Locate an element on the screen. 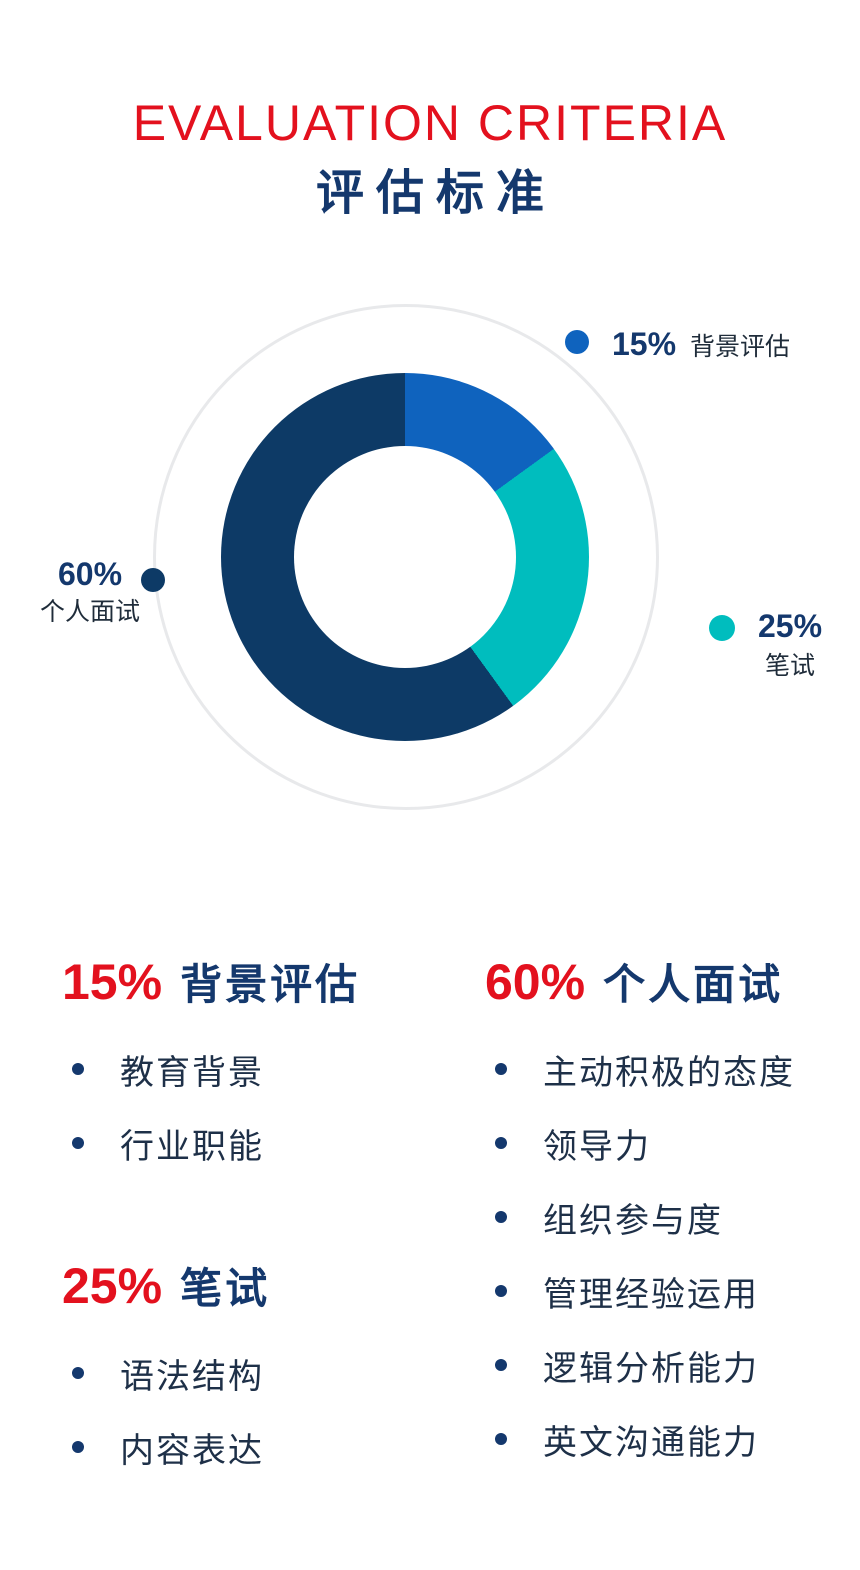 Image resolution: width=860 pixels, height=1570 pixels. list-item: 教育背景 is located at coordinates (262, 1069).